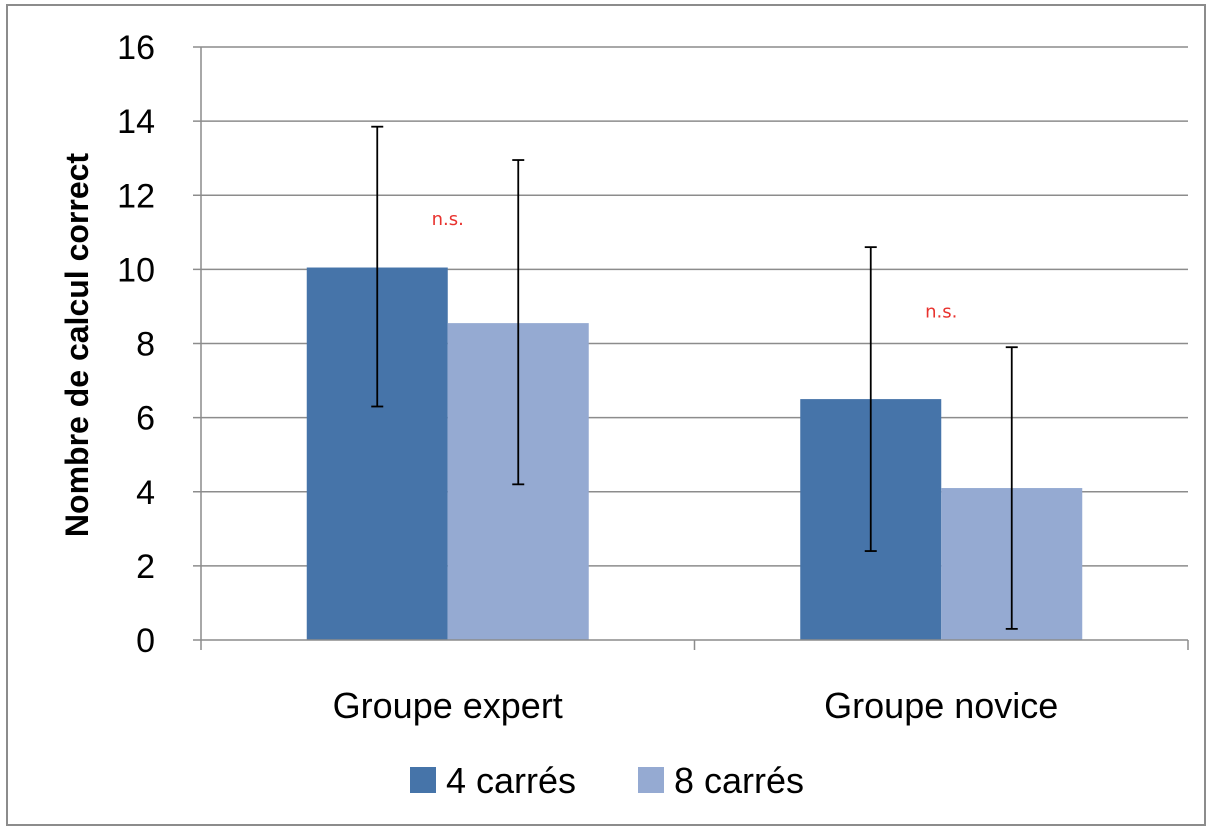 This screenshot has width=1214, height=832. Describe the element at coordinates (941, 705) in the screenshot. I see `x-category-label-1: Groupe novice` at that location.